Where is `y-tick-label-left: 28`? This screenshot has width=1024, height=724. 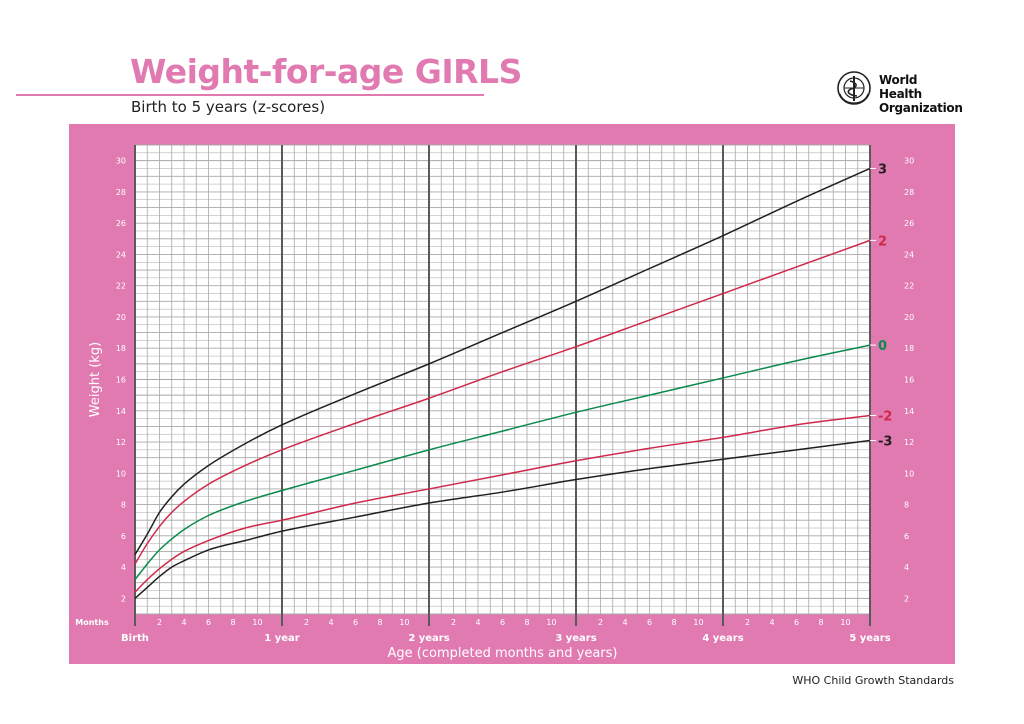 y-tick-label-left: 28 is located at coordinates (121, 192).